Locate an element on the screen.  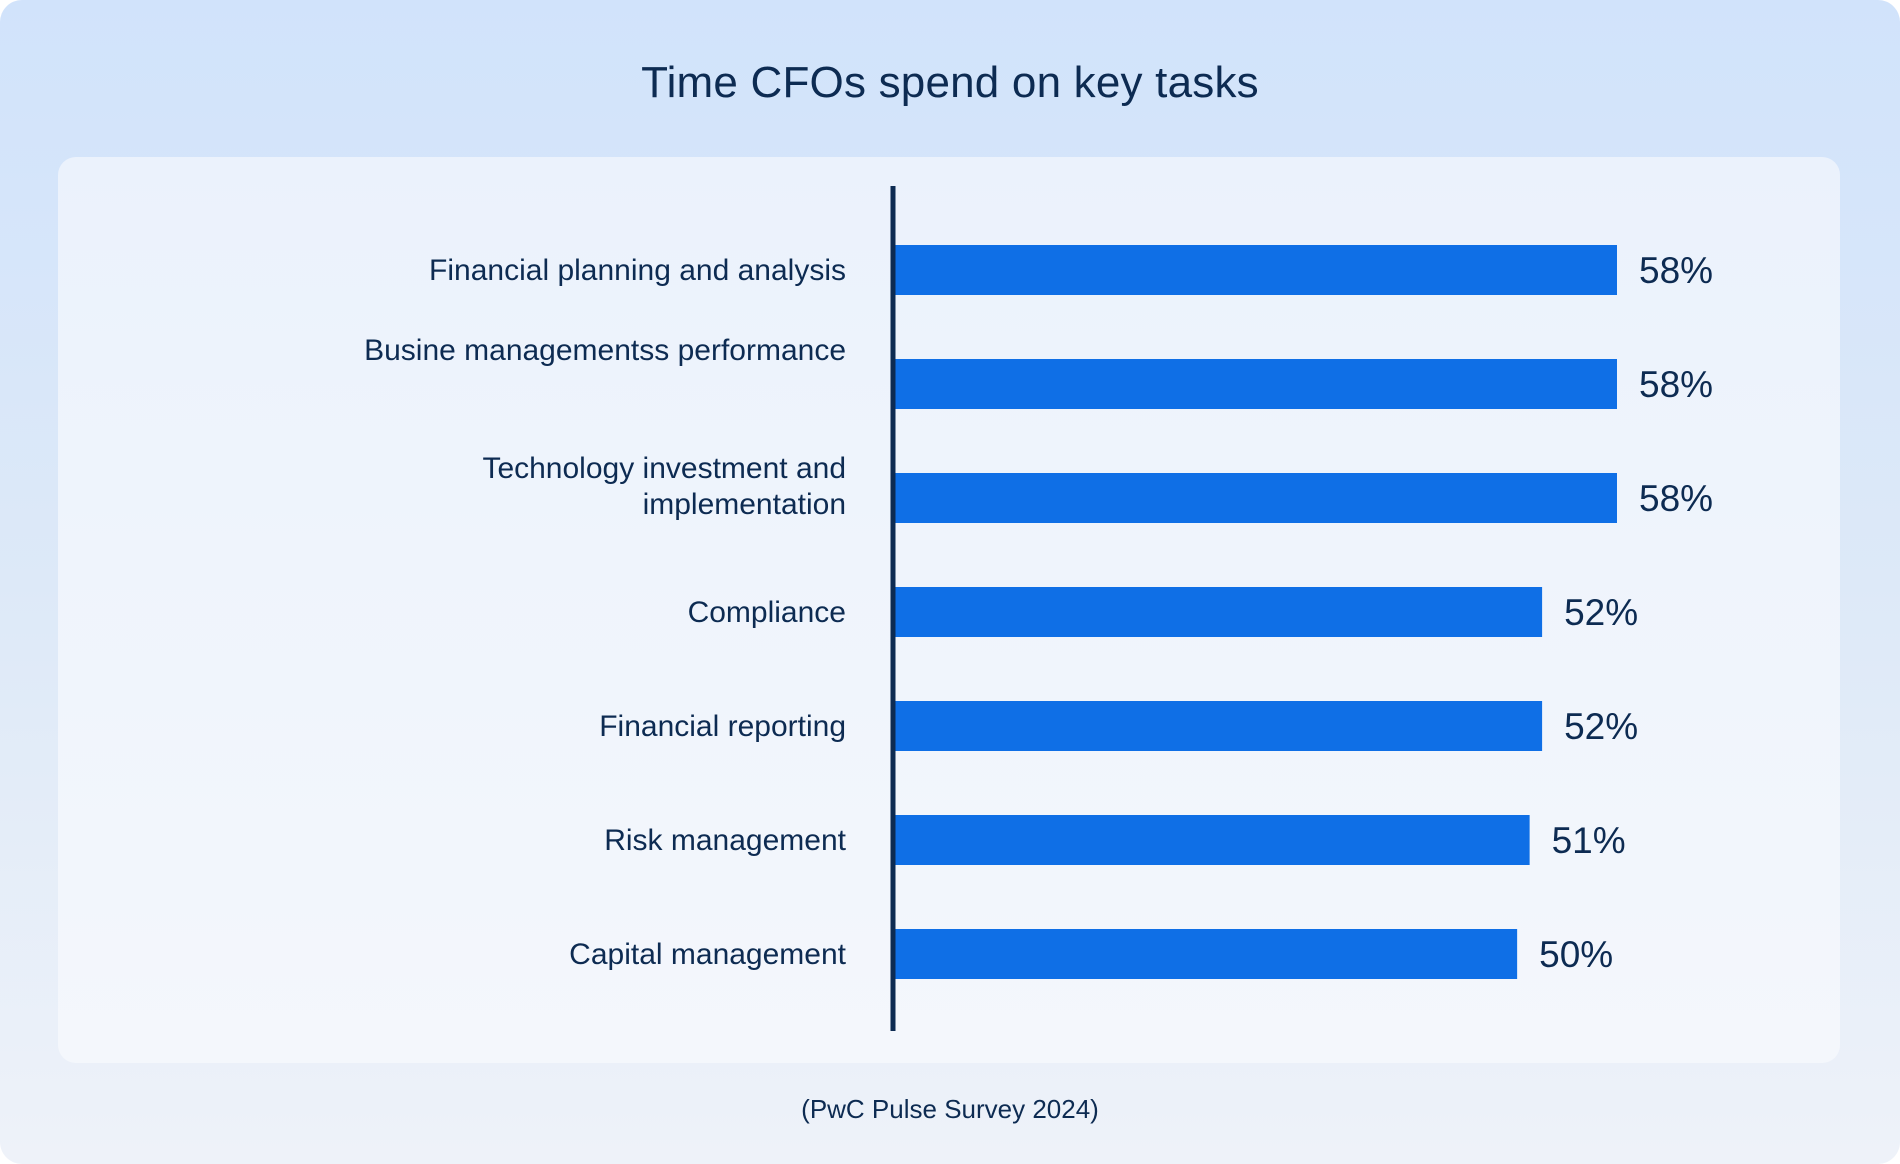
value-label-6: 51% is located at coordinates (1589, 840).